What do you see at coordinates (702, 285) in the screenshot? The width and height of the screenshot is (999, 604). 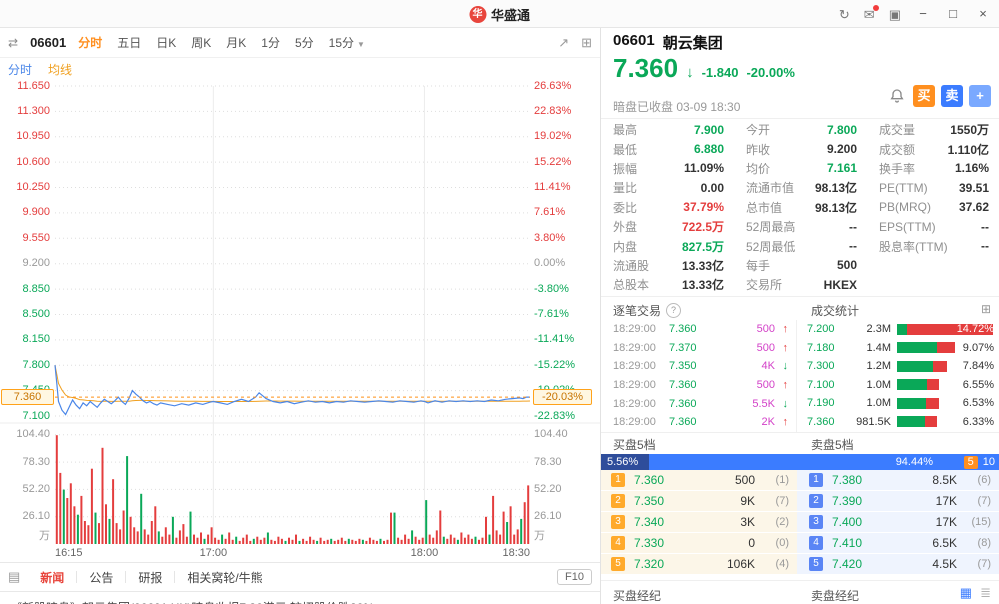 I see `stat-value: 13.33亿` at bounding box center [702, 285].